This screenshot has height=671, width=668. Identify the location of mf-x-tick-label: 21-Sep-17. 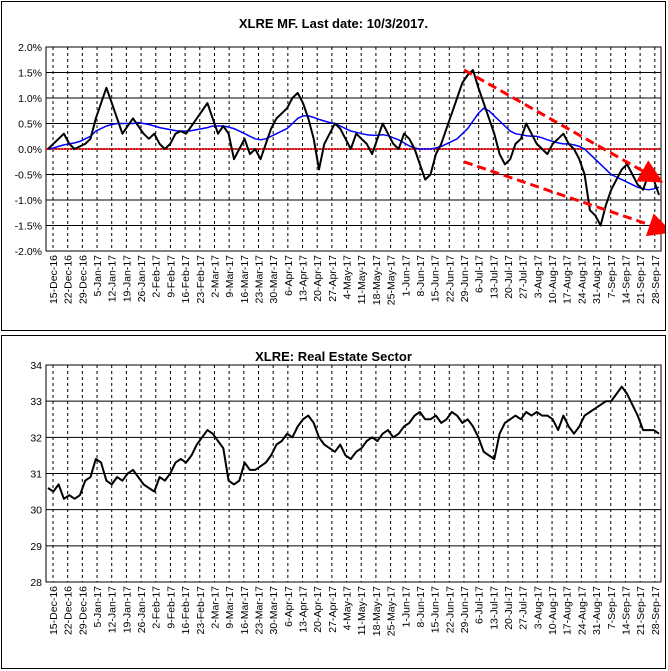
(641, 279).